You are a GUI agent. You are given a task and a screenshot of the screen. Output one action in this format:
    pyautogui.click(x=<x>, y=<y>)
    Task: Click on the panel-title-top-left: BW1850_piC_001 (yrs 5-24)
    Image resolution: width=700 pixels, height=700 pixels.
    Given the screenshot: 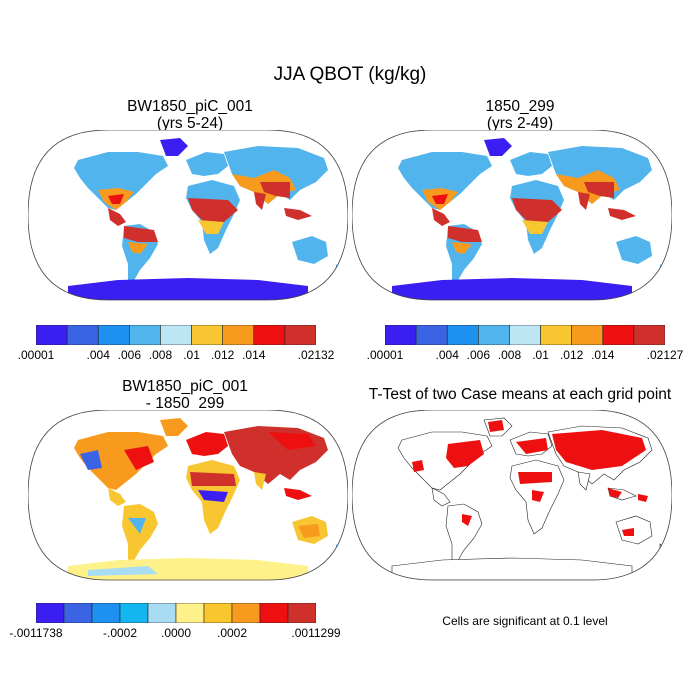 What is the action you would take?
    pyautogui.click(x=190, y=115)
    